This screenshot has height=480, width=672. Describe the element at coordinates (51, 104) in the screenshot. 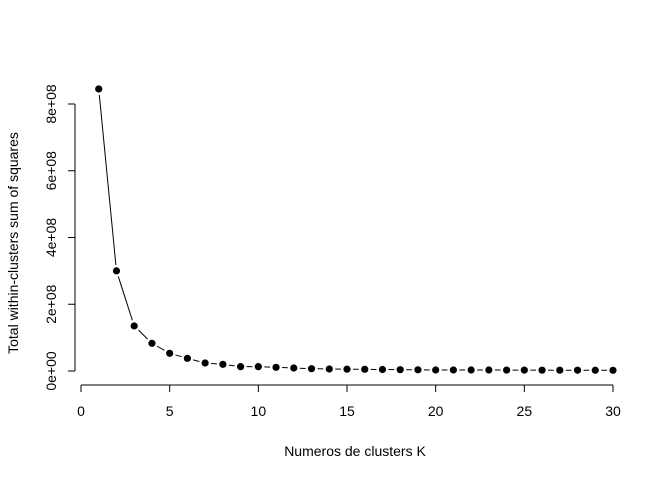

I see `y-tick-label: 8e+08` at that location.